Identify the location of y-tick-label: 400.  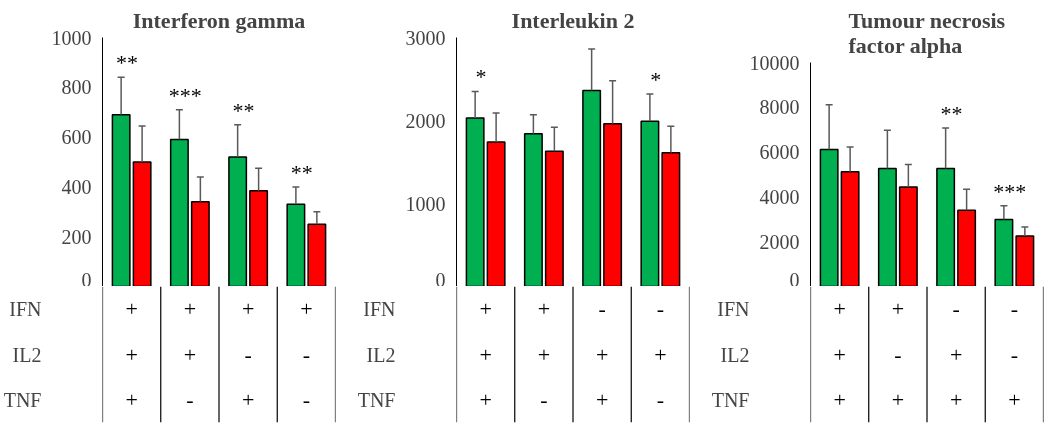
(76, 186).